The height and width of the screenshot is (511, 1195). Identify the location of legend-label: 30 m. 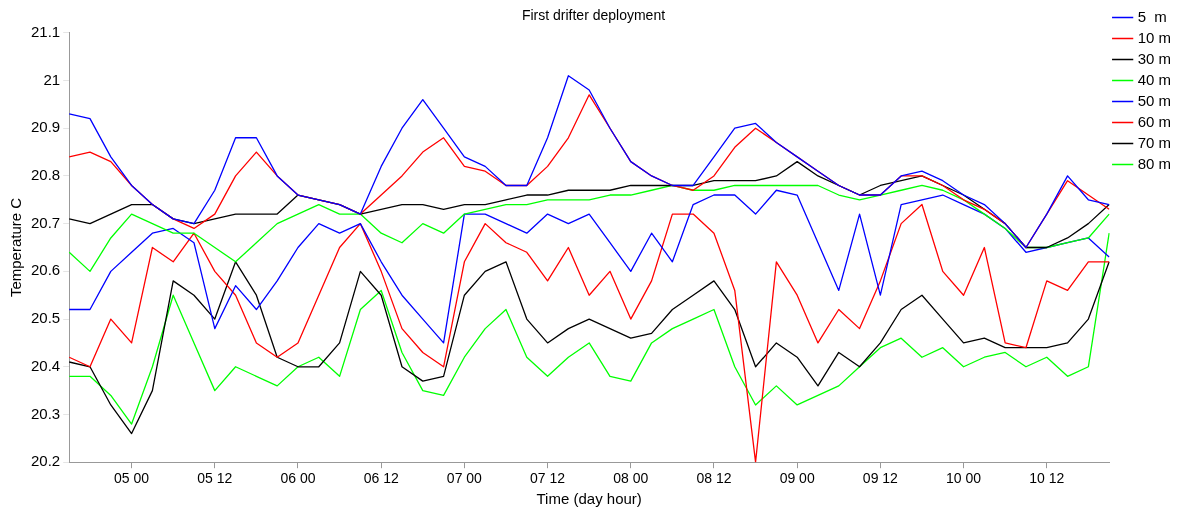
(1154, 58).